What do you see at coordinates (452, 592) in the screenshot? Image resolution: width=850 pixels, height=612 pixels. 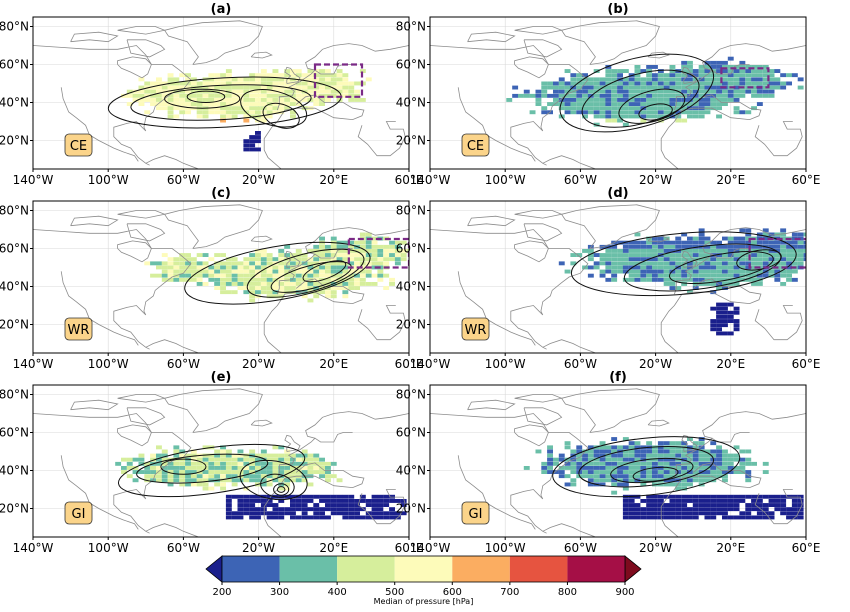 I see `colorbar-tick-label: 600` at bounding box center [452, 592].